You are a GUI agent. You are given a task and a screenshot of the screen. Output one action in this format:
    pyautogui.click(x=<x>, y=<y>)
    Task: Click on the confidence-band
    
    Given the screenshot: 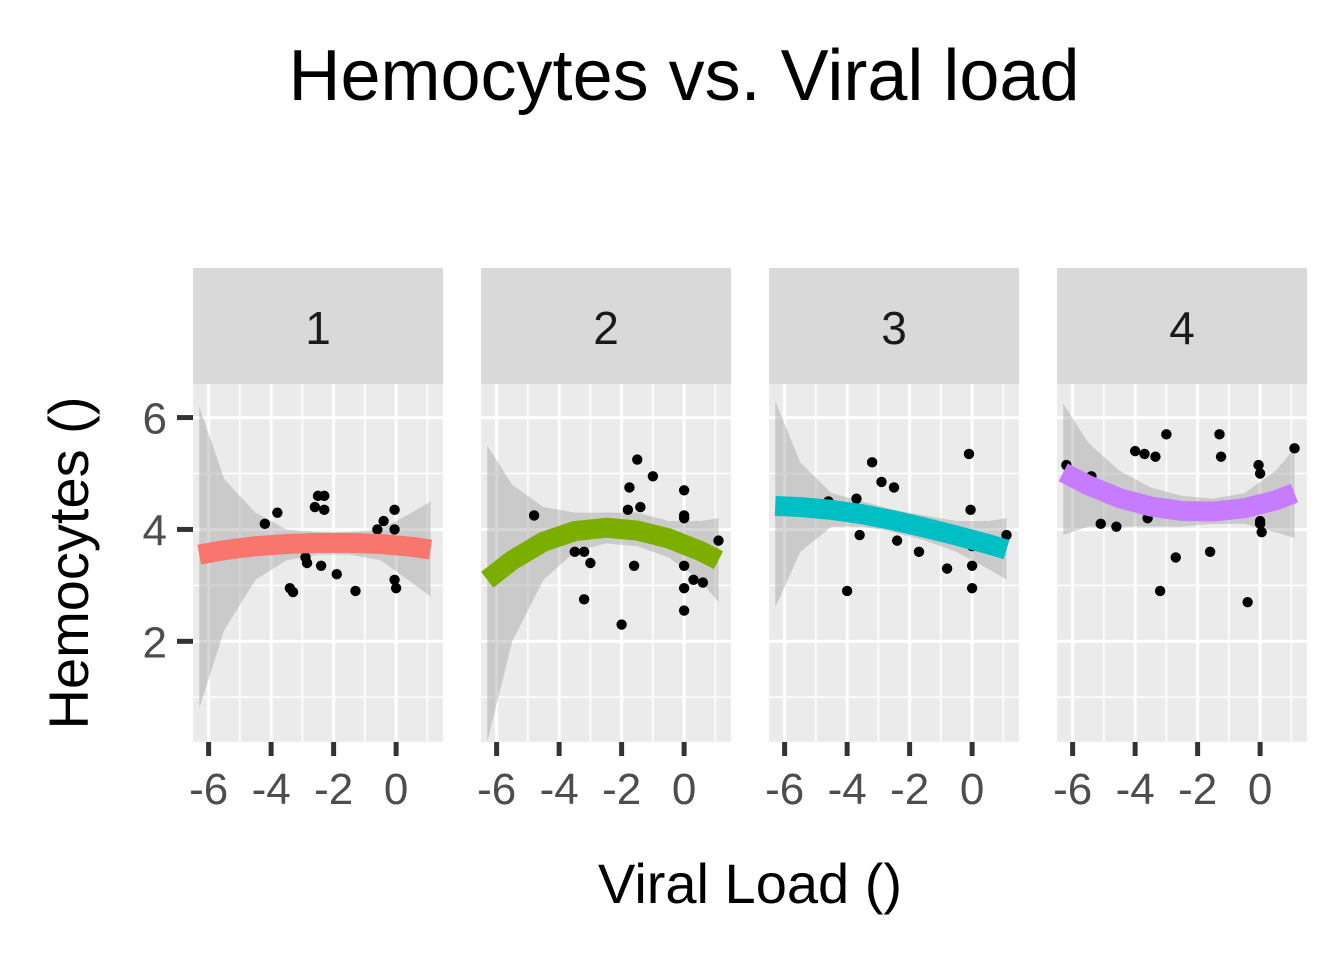 What is the action you would take?
    pyautogui.click(x=603, y=593)
    